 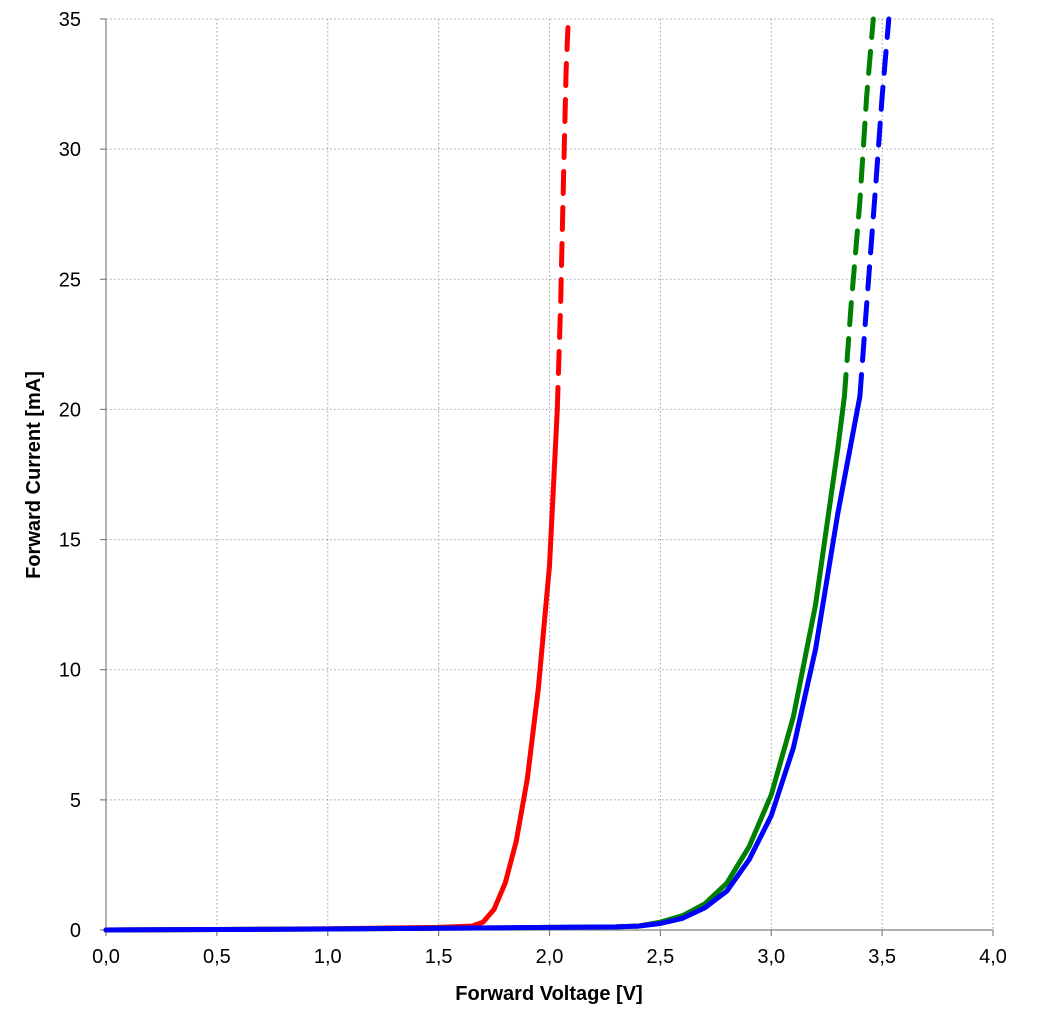 What do you see at coordinates (106, 957) in the screenshot?
I see `x-tick-label: 0,0` at bounding box center [106, 957].